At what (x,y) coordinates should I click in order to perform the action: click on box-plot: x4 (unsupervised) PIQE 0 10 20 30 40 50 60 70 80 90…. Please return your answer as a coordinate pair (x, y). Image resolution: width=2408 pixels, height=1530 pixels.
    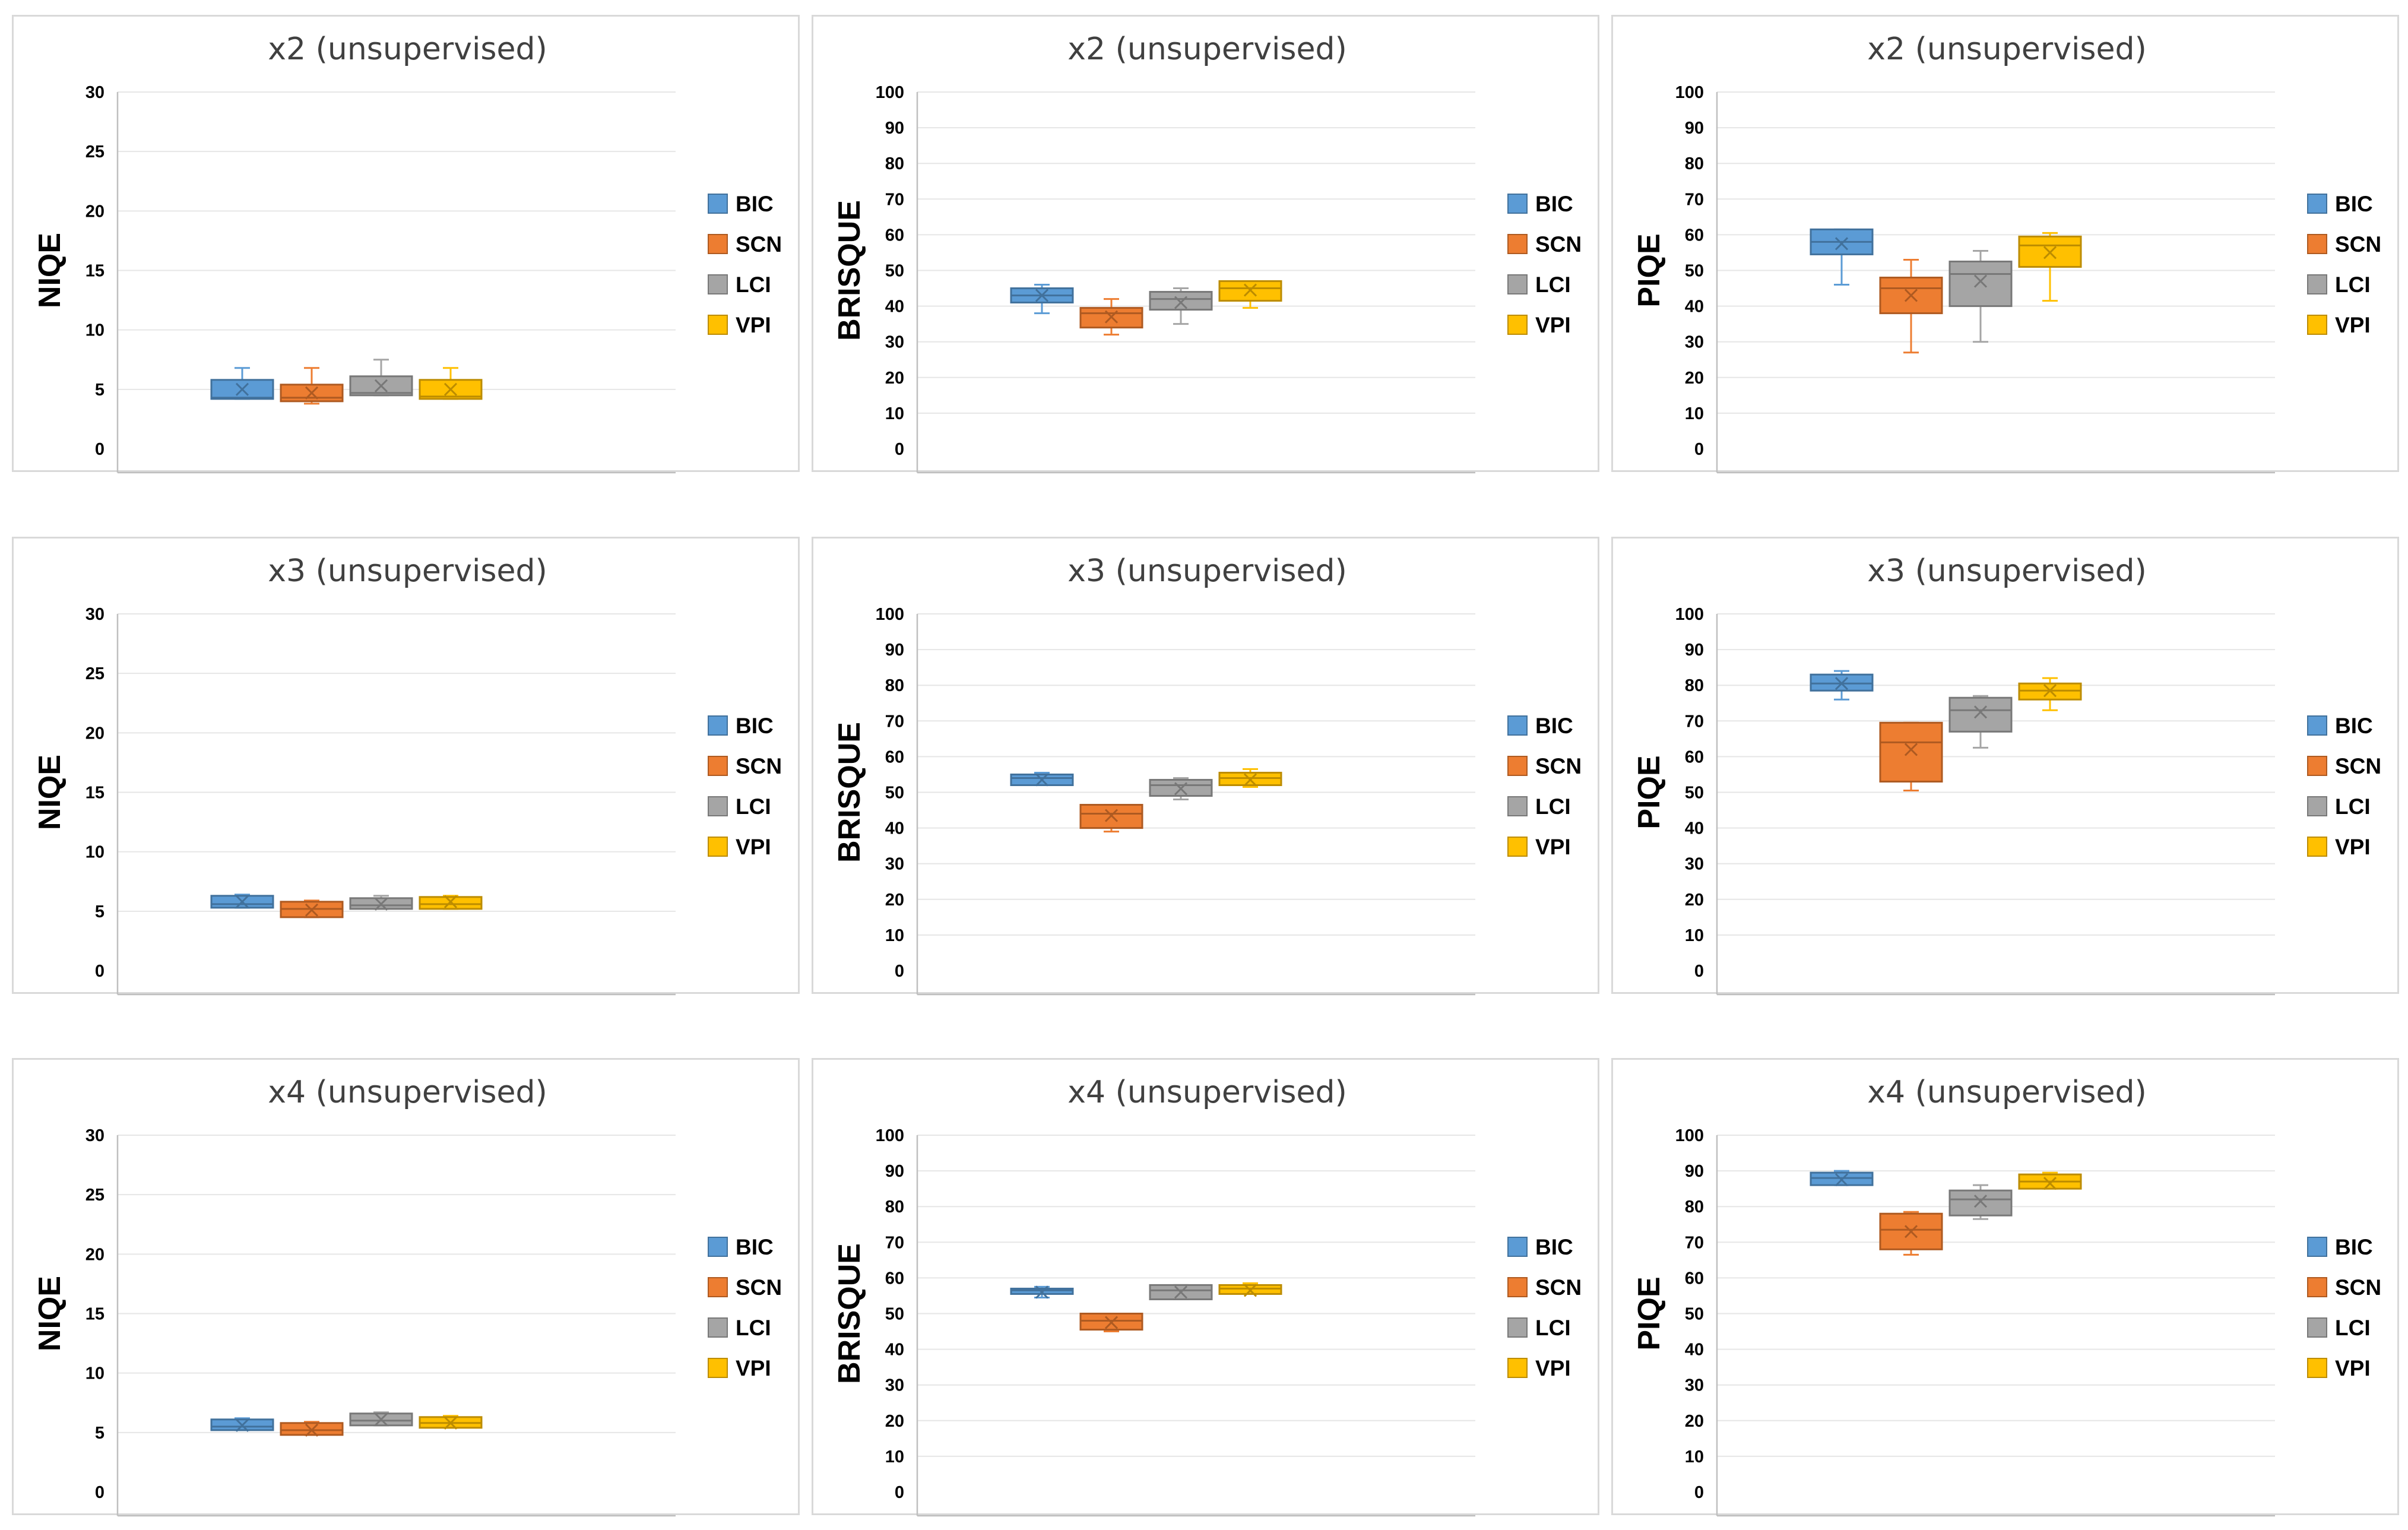
    Looking at the image, I should click on (2006, 1296).